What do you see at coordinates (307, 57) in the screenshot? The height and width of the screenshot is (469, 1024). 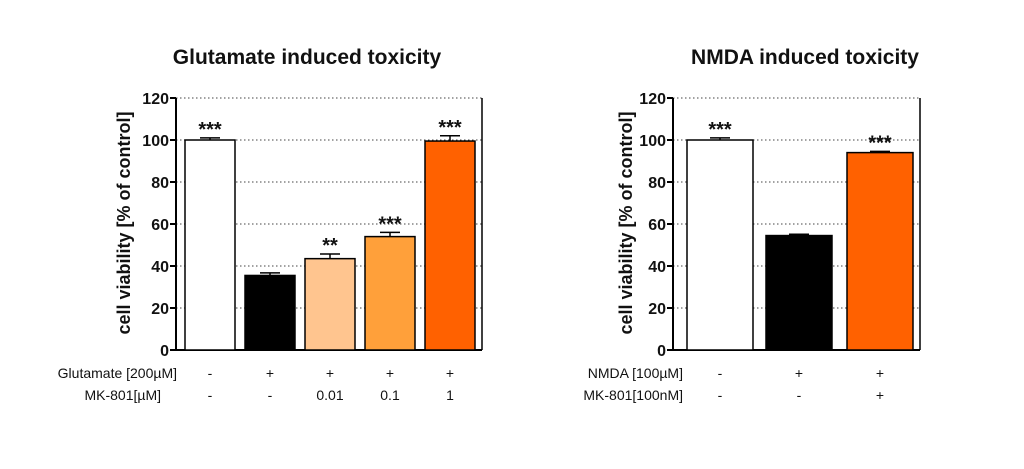 I see `chart-title: Glutamate induced toxicity` at bounding box center [307, 57].